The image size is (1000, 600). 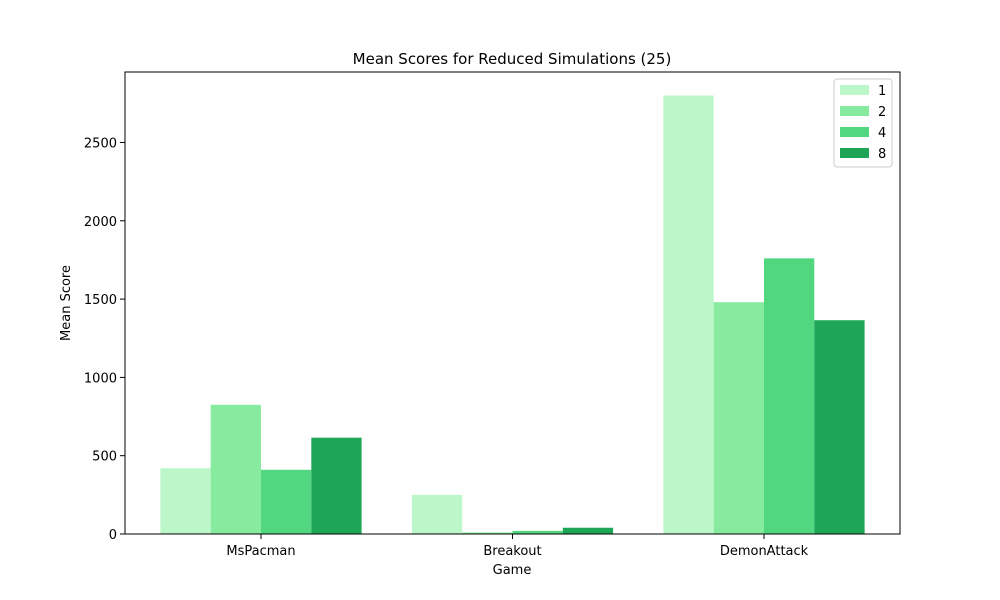 I want to click on y-tick-label: 0, so click(x=113, y=535).